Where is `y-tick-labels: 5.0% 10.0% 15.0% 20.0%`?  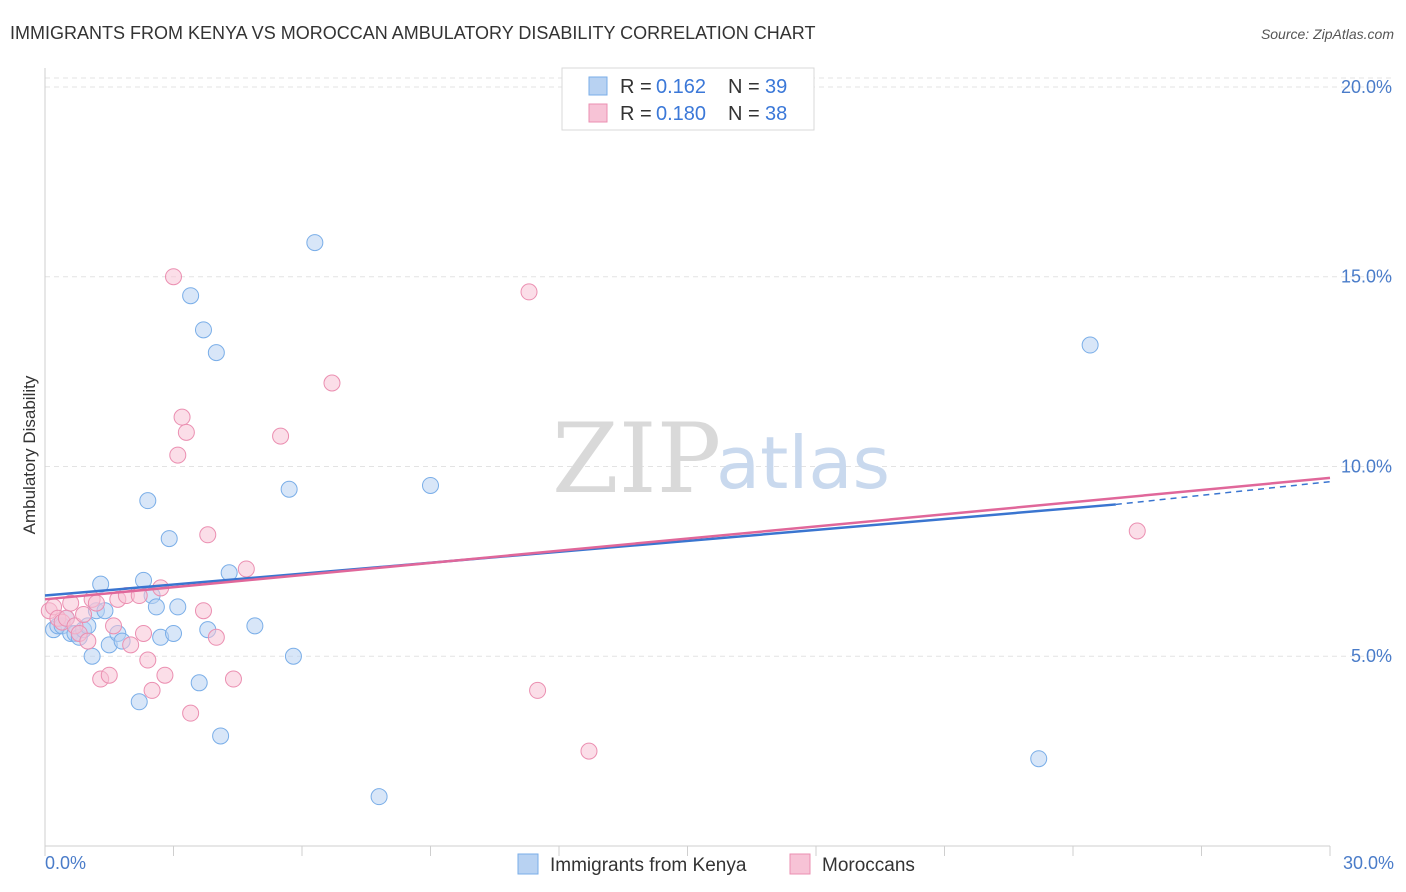
y-tick-labels: 5.0% 10.0% 15.0% 20.0% is located at coordinates (1366, 371).